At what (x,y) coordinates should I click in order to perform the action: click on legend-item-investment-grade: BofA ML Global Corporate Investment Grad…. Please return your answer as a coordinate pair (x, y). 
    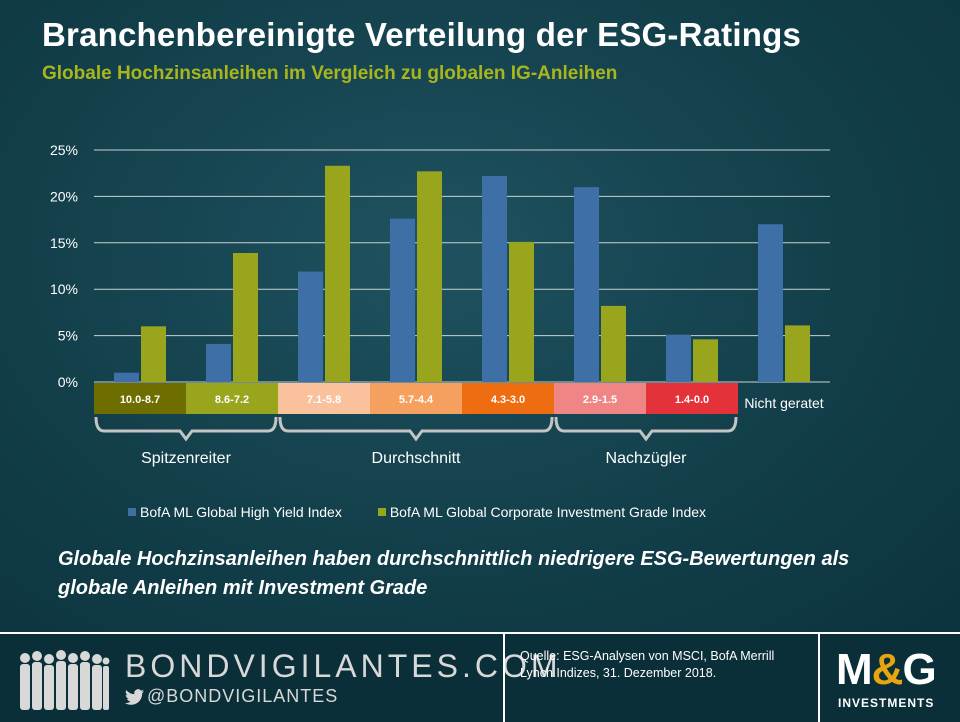
    Looking at the image, I should click on (542, 512).